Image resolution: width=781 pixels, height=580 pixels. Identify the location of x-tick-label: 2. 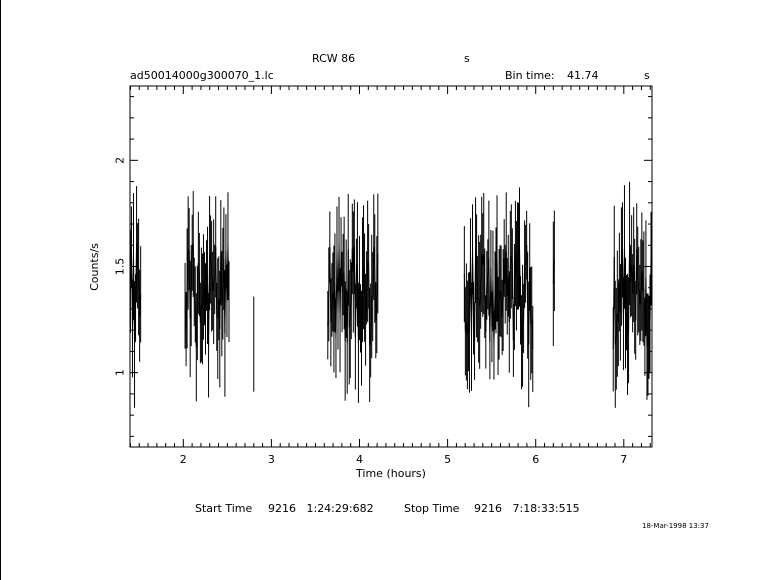
(183, 459).